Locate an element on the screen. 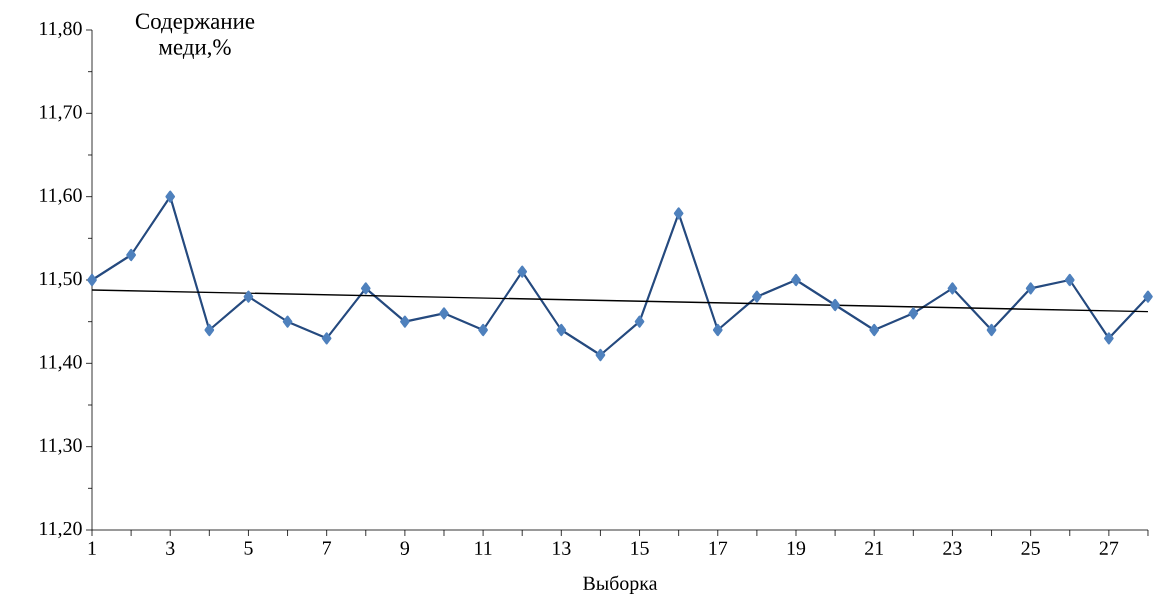 This screenshot has height=615, width=1158. x-tick-label: 23 is located at coordinates (952, 548).